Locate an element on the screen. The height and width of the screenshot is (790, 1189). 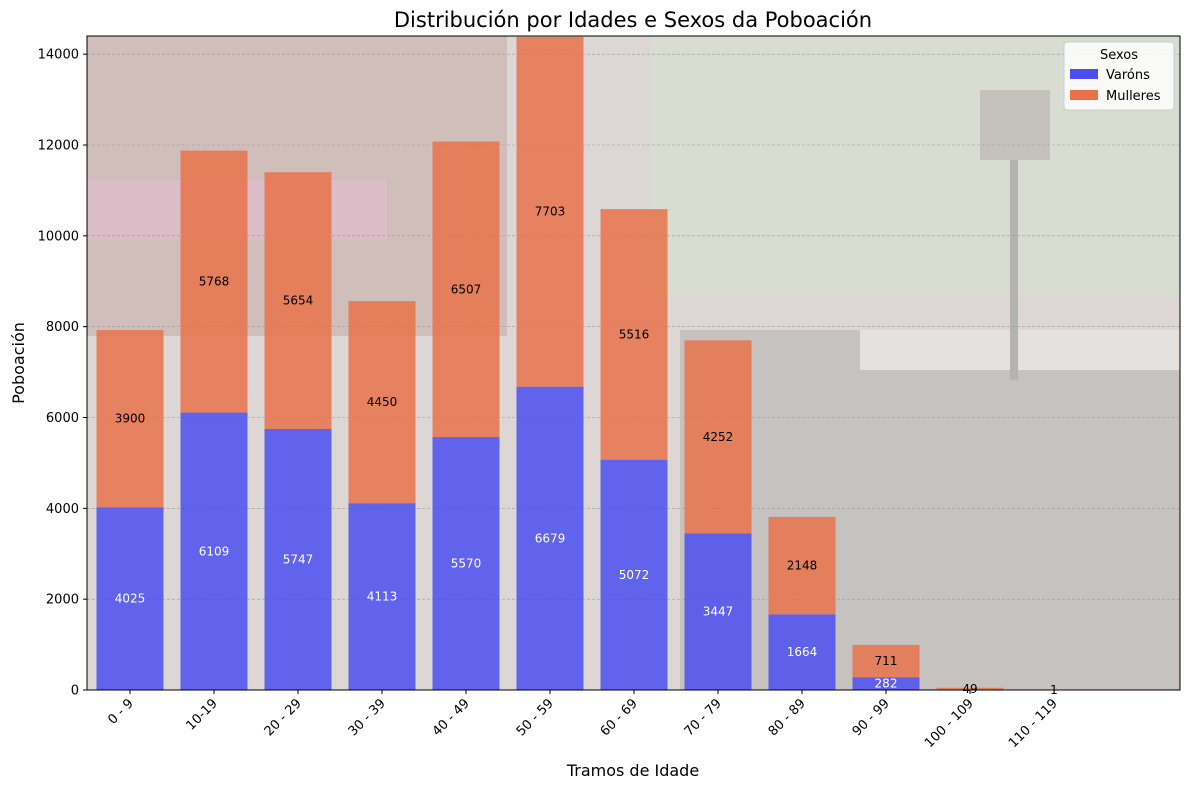
bar-label-varons: 4113 is located at coordinates (382, 597).